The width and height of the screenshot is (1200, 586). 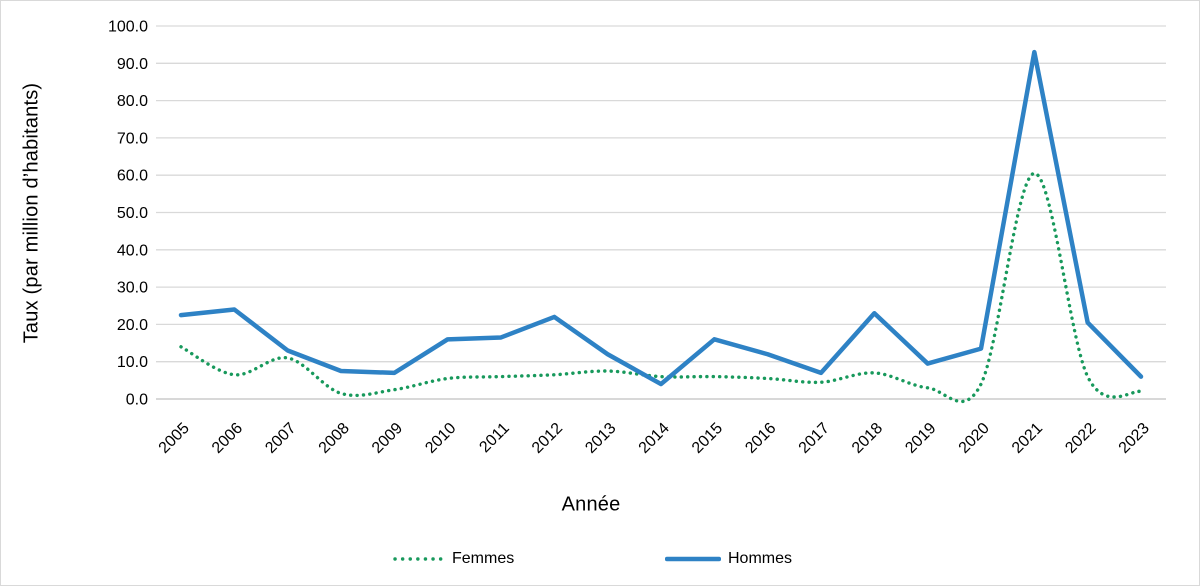 What do you see at coordinates (132, 138) in the screenshot?
I see `y-tick-label: 70.0` at bounding box center [132, 138].